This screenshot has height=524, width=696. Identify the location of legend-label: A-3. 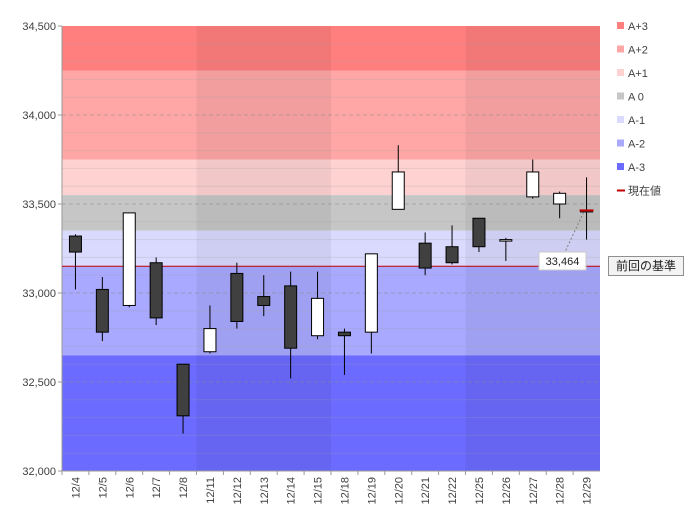
(636, 168).